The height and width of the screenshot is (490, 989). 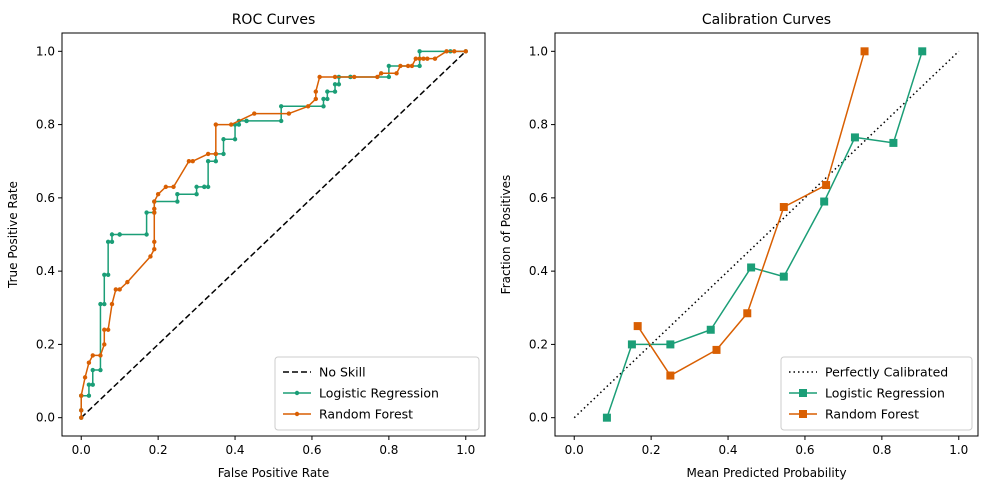 What do you see at coordinates (45, 51) in the screenshot?
I see `chart-1-y-tick-label: 1.0` at bounding box center [45, 51].